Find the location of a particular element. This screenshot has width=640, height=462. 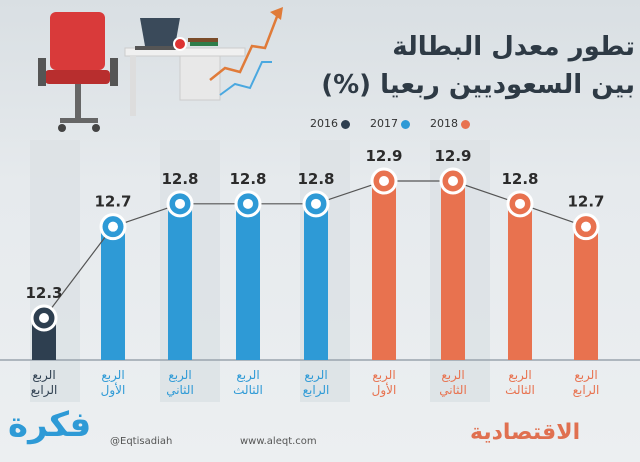

value-label-7: 12.9 is located at coordinates (452, 156).